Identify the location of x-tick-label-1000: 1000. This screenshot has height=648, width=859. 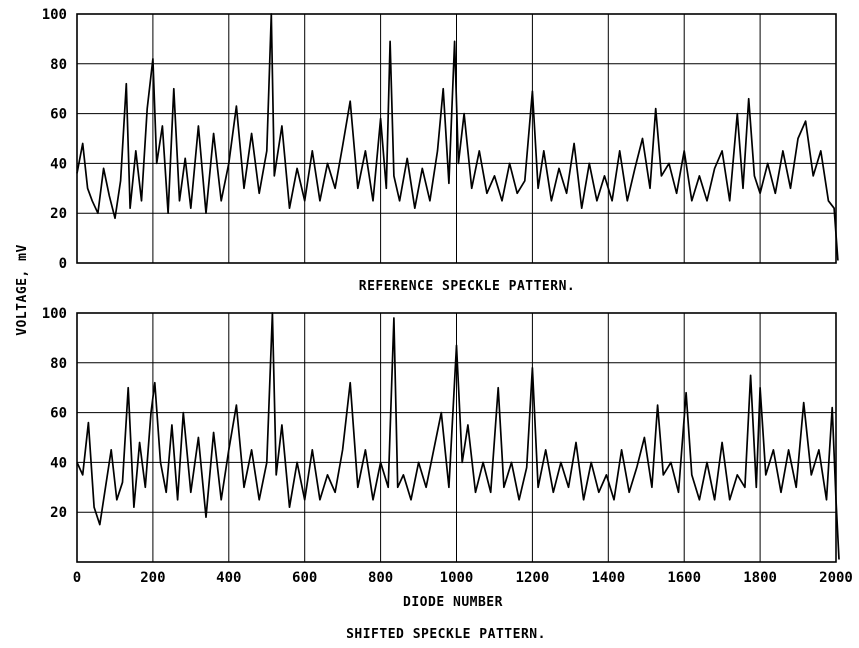
(457, 578).